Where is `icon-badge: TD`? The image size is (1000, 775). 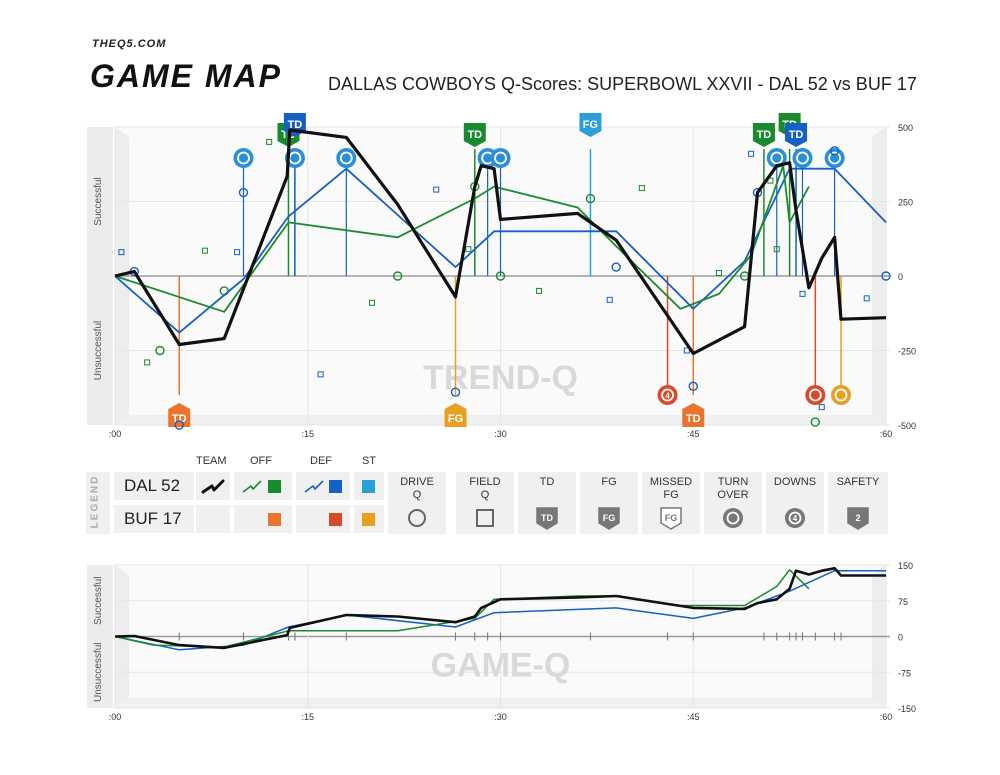
icon-badge: TD is located at coordinates (547, 518).